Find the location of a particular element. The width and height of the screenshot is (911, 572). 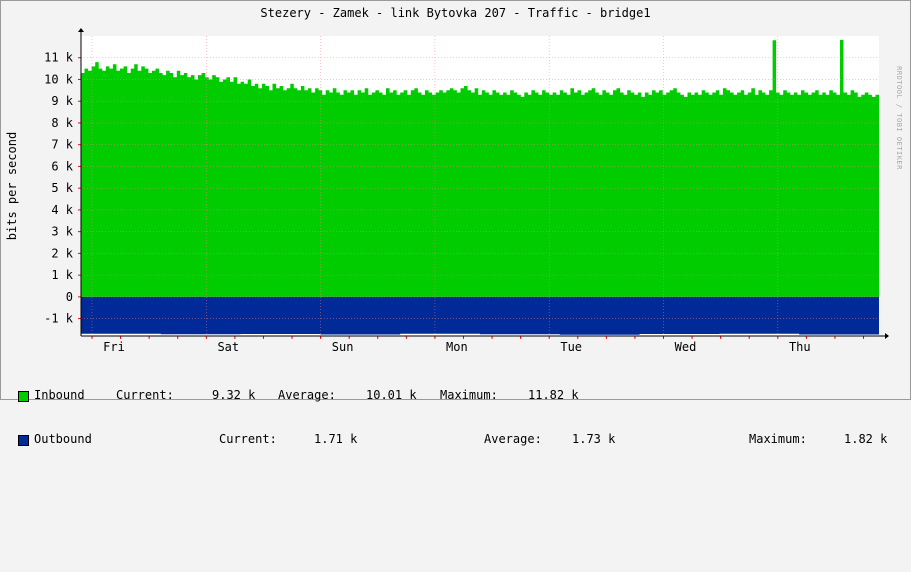

y-tick-label-10: 9 k is located at coordinates (62, 101).